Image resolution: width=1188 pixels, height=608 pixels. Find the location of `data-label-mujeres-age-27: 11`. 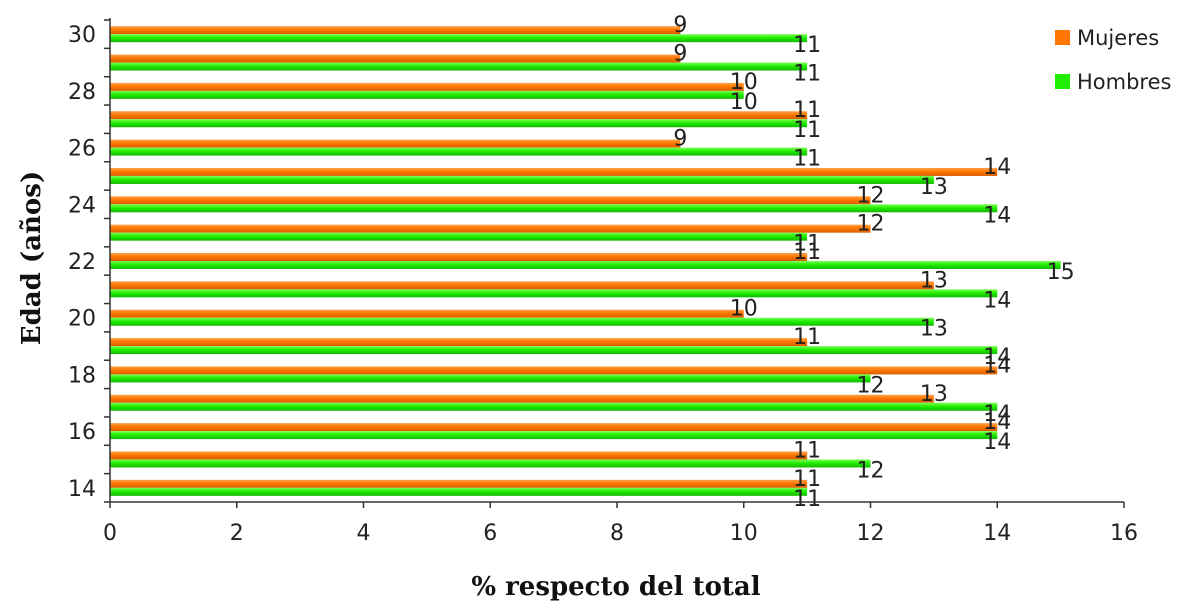

data-label-mujeres-age-27: 11 is located at coordinates (807, 110).